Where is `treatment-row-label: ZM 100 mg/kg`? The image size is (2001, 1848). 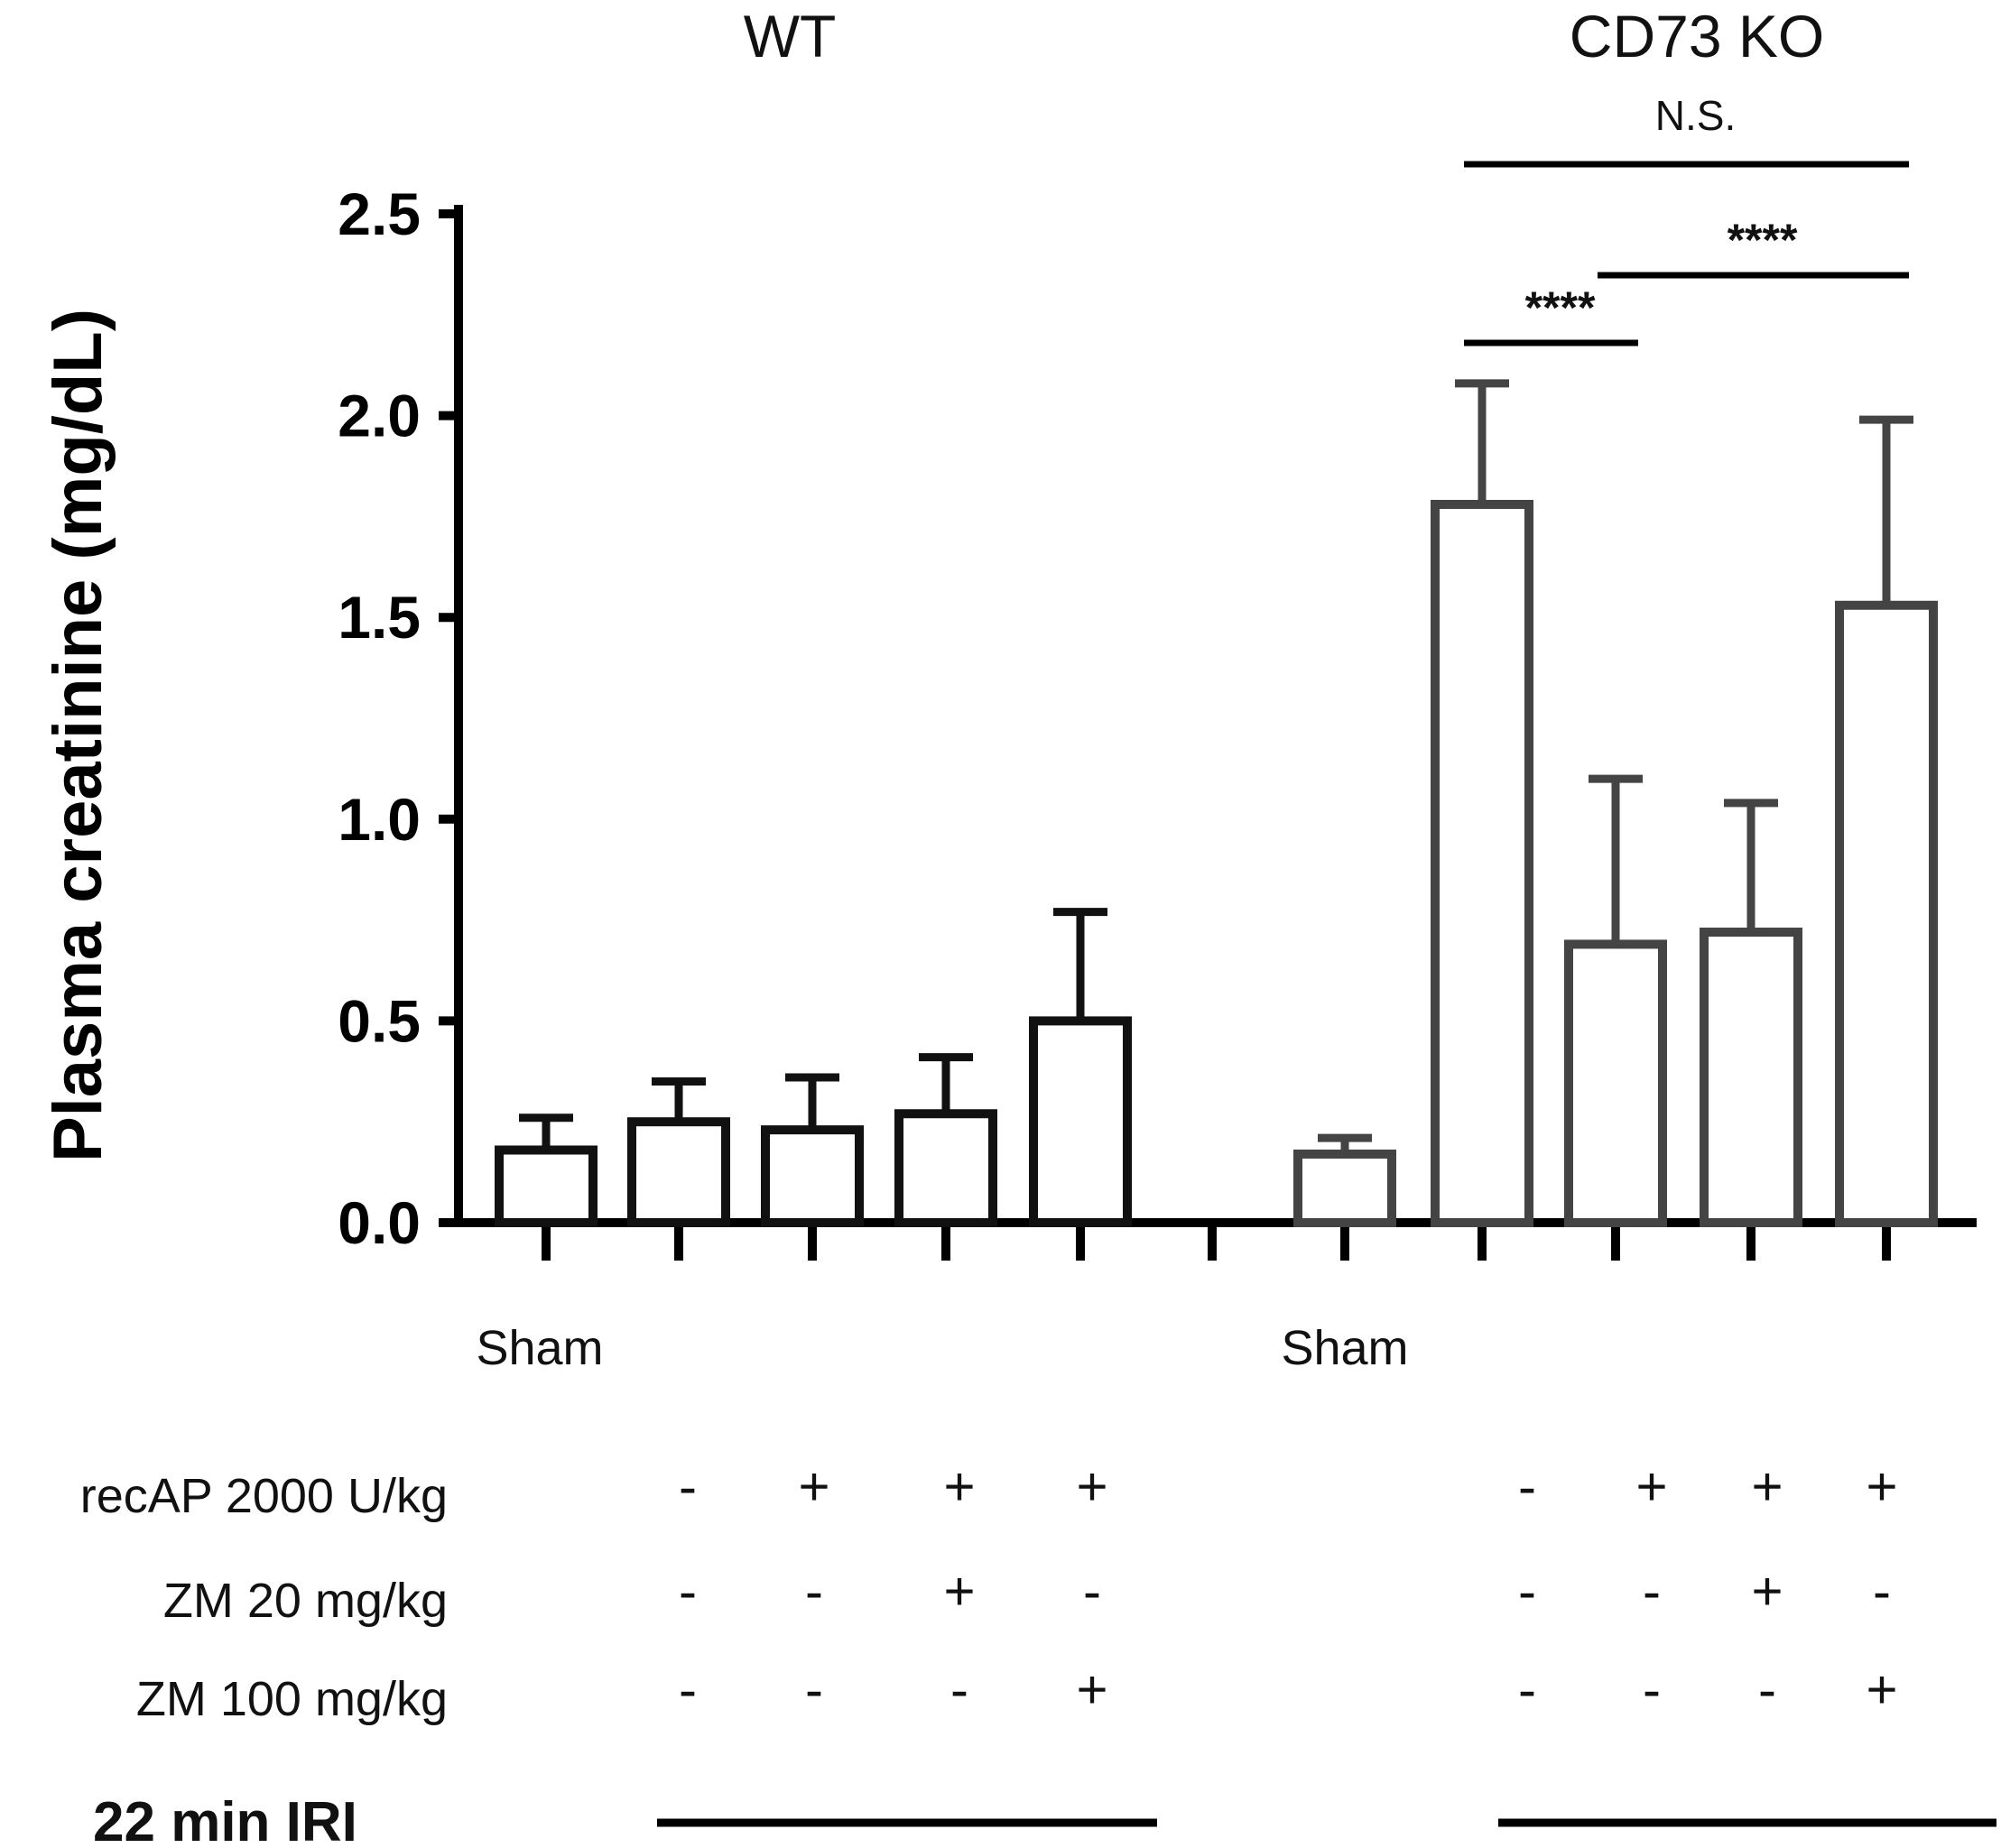 treatment-row-label: ZM 100 mg/kg is located at coordinates (292, 1699).